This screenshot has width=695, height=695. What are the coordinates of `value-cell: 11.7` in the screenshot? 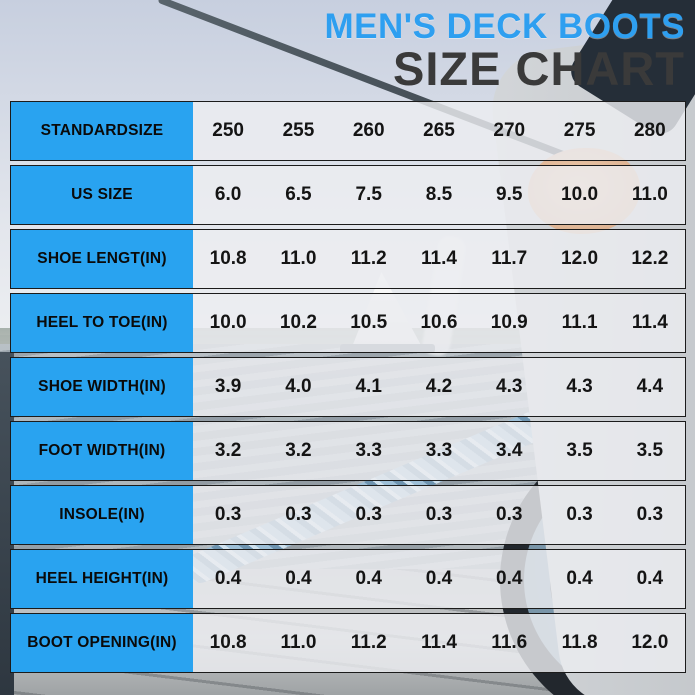 It's located at (509, 258).